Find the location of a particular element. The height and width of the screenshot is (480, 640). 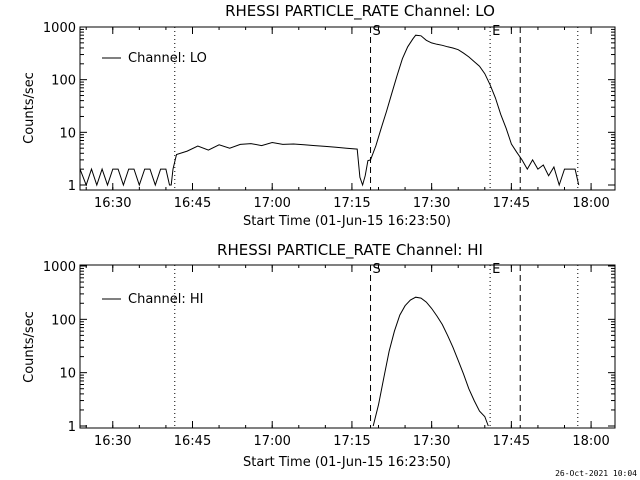

series-line is located at coordinates (430, 361).